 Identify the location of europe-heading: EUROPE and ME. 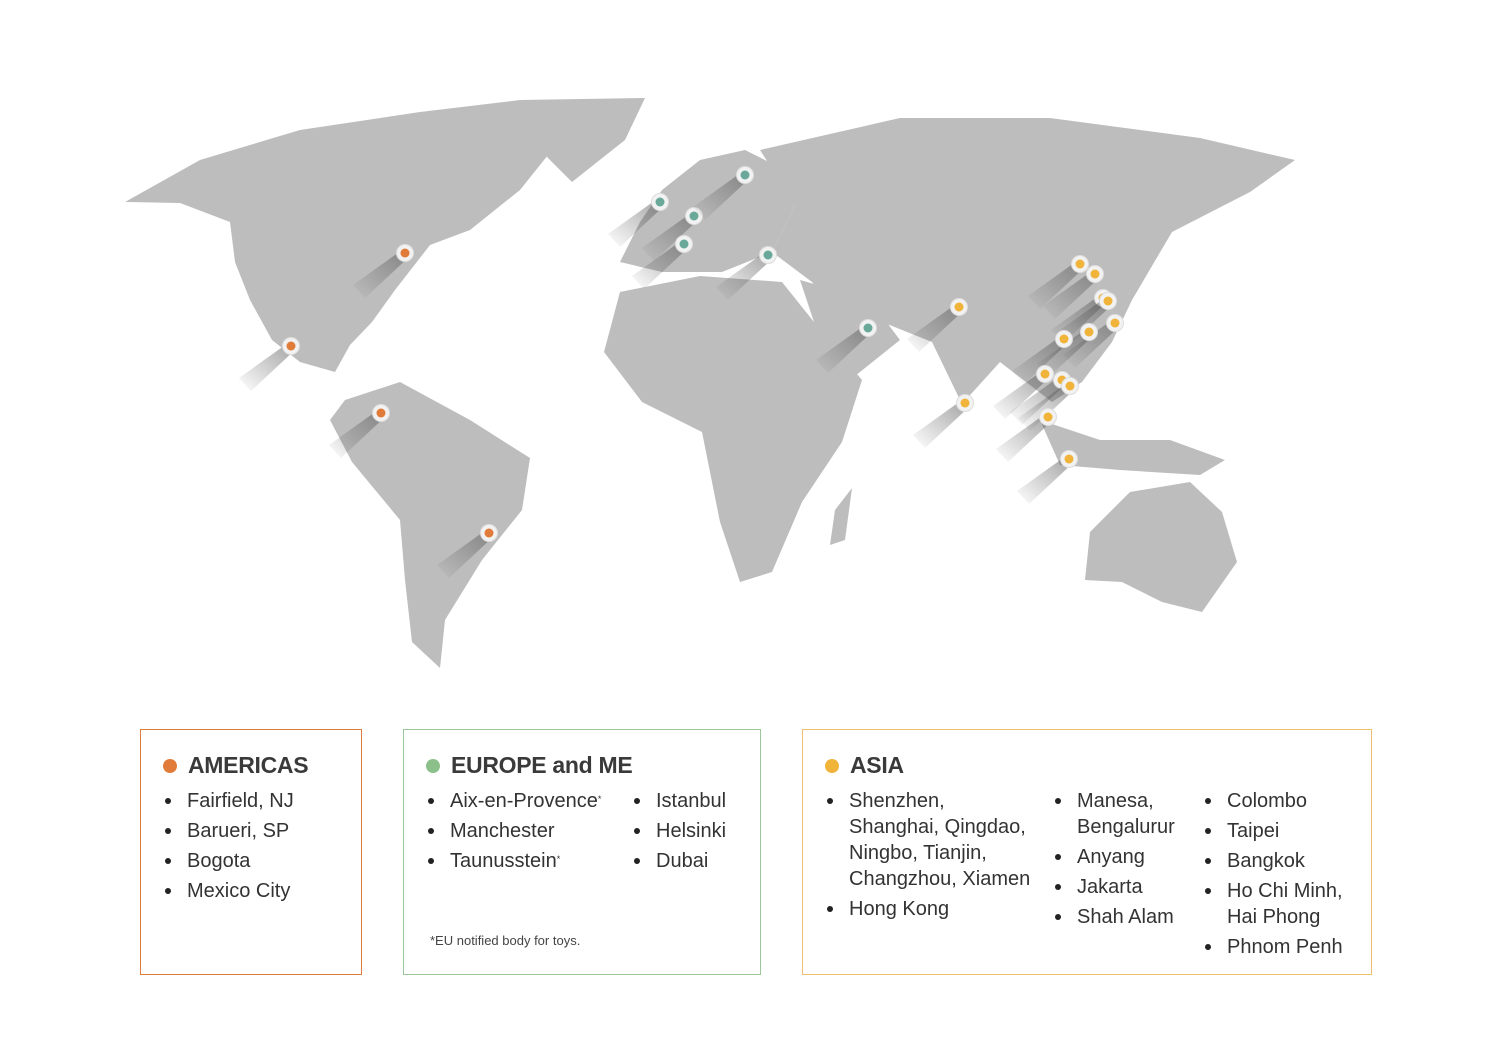
(529, 765).